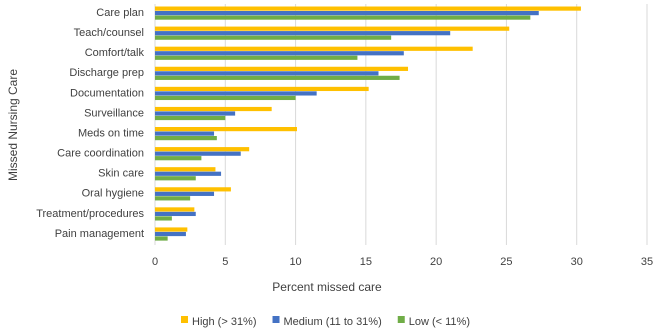  Describe the element at coordinates (647, 262) in the screenshot. I see `x-tick-label: 35` at that location.